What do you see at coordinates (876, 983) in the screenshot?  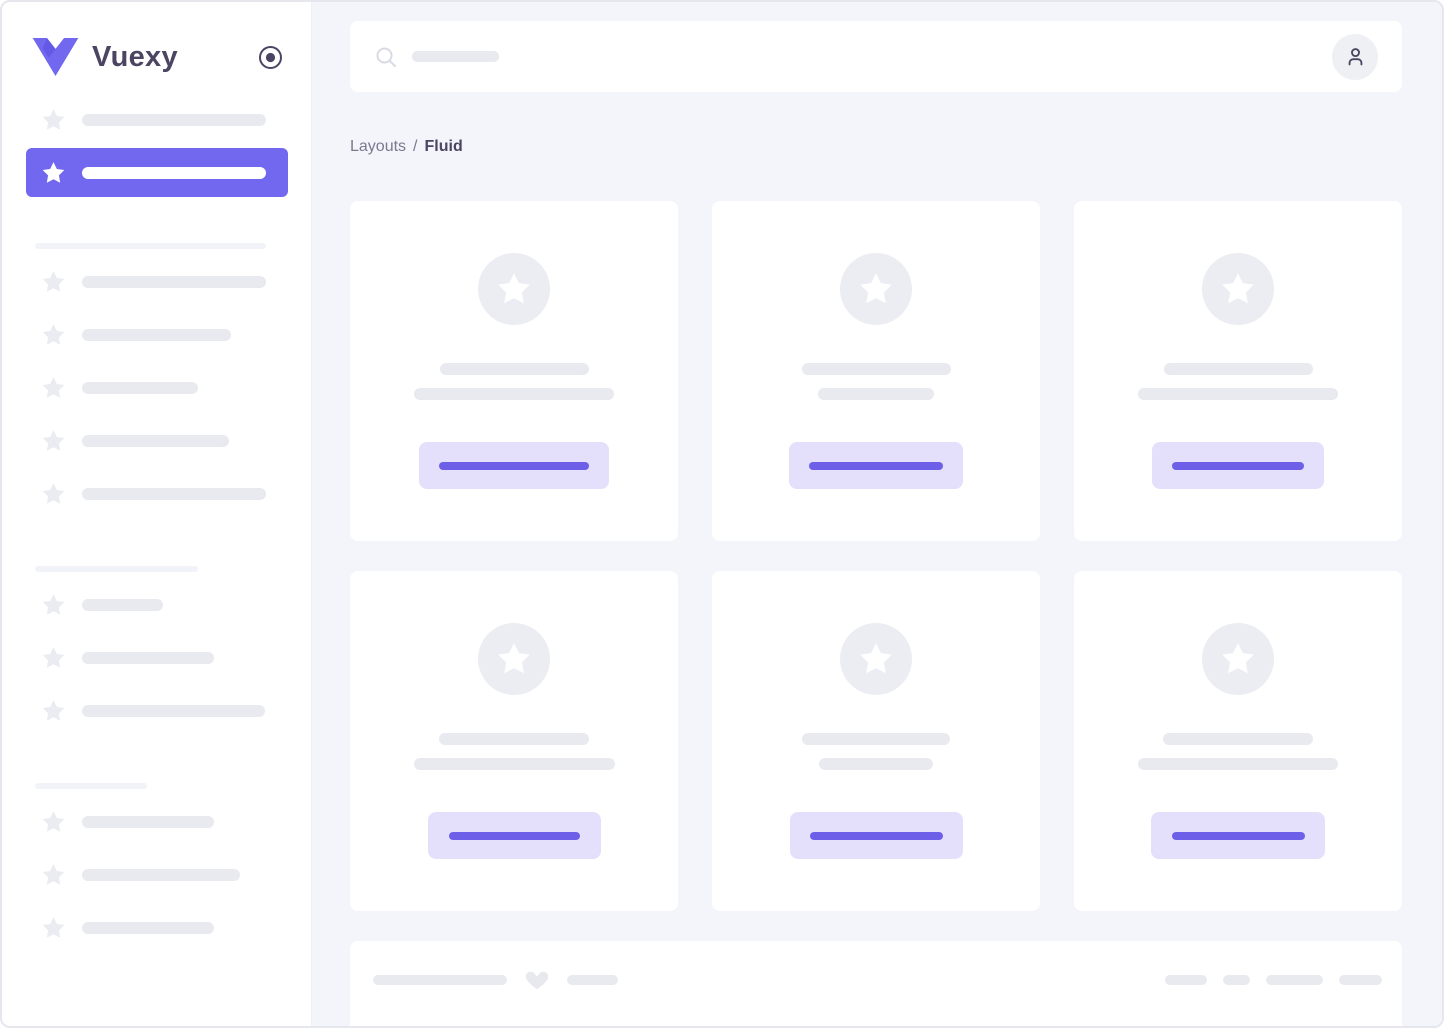 I see `footer` at bounding box center [876, 983].